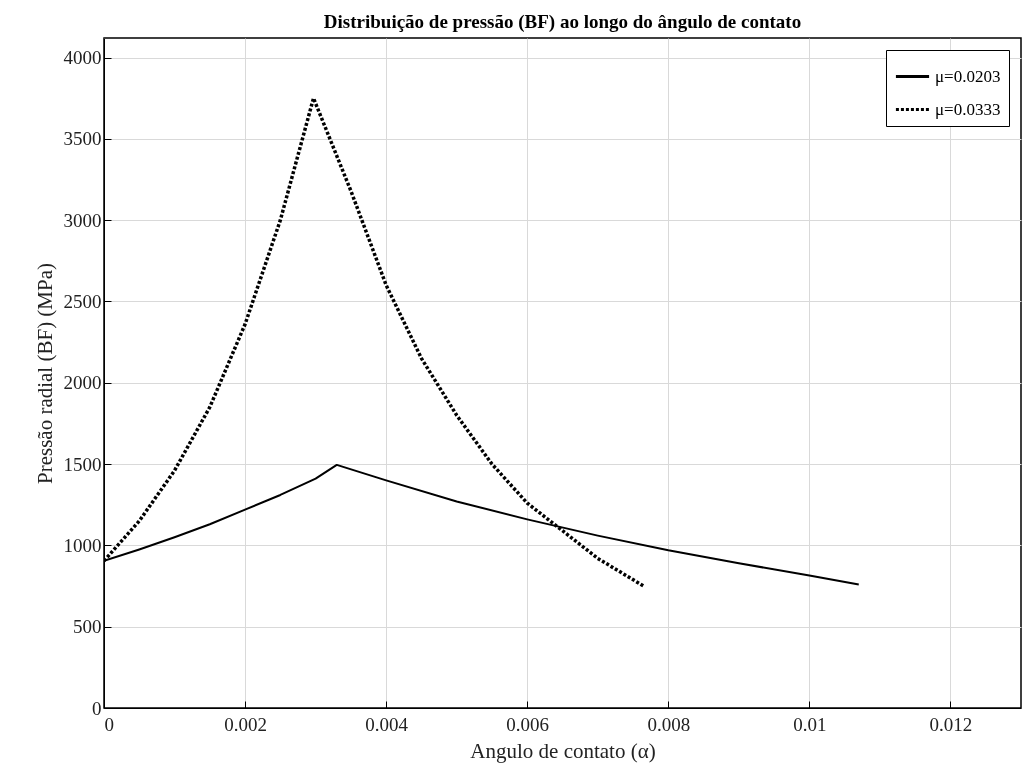 This screenshot has height=771, width=1023. I want to click on x-tick-label: 0.012, so click(951, 724).